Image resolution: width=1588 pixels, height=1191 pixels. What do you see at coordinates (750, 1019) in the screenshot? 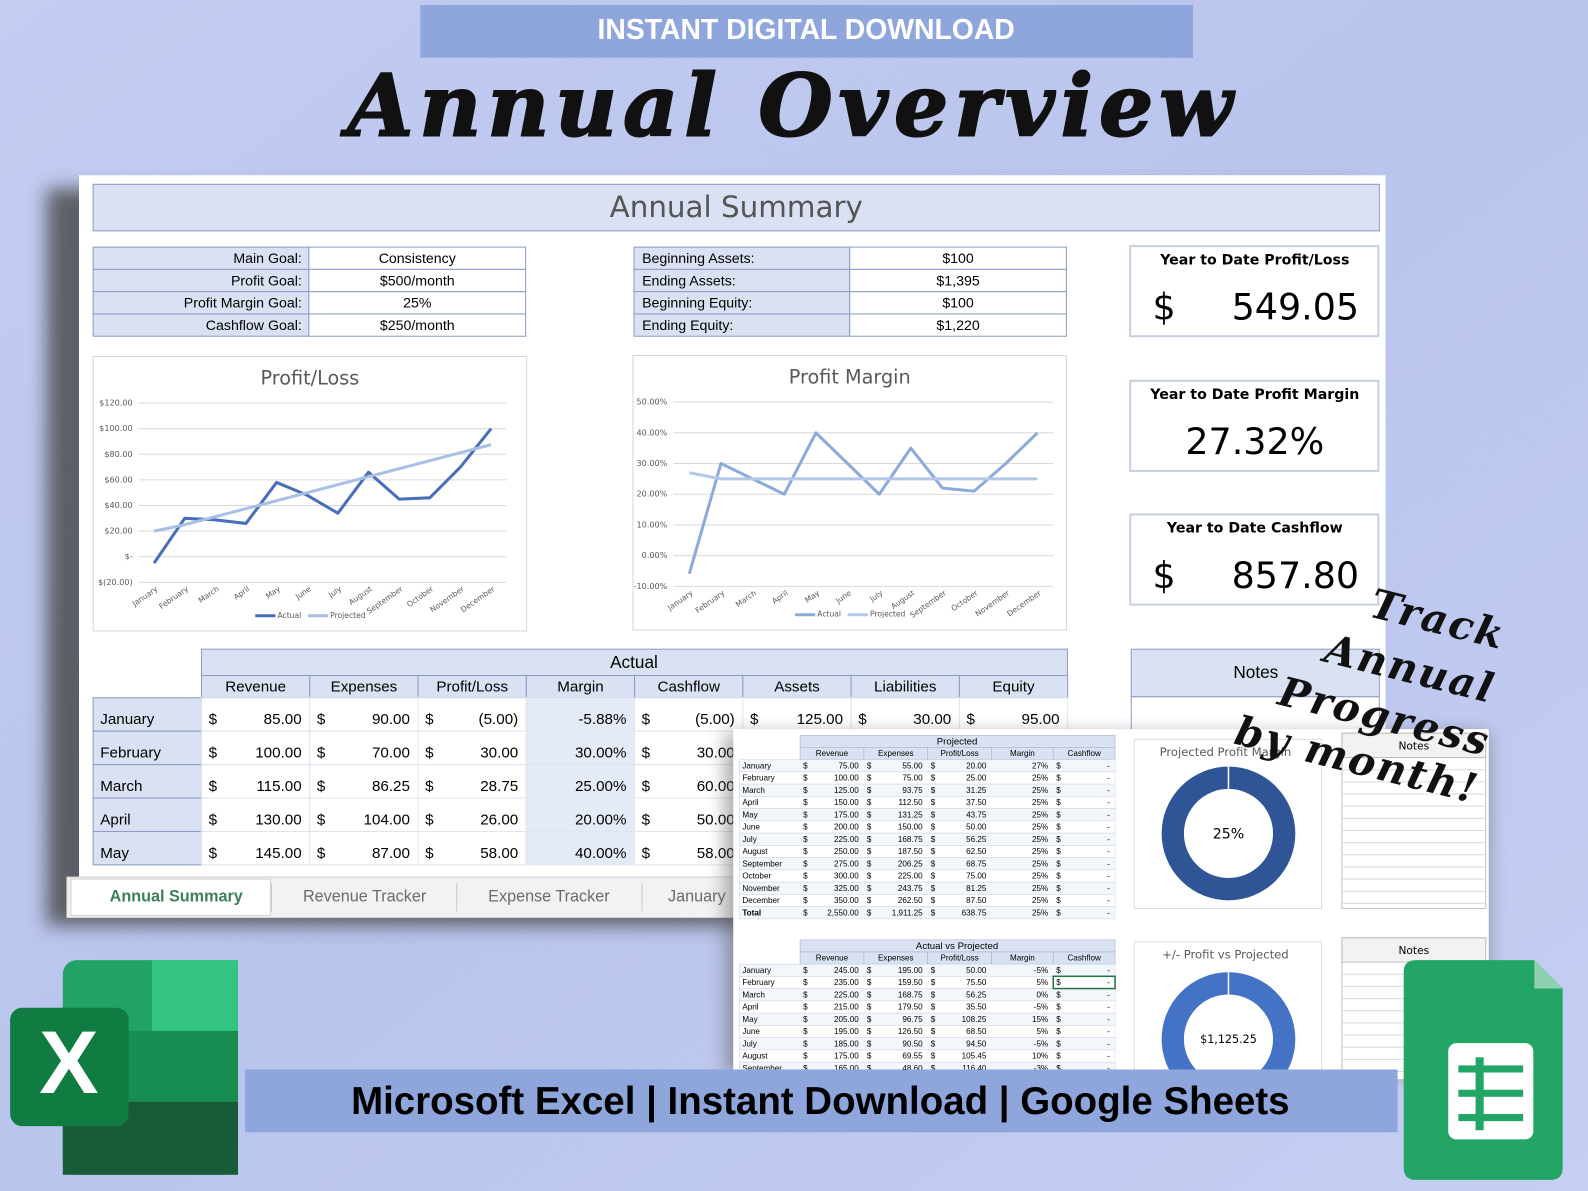
I see `small-row-label: May` at bounding box center [750, 1019].